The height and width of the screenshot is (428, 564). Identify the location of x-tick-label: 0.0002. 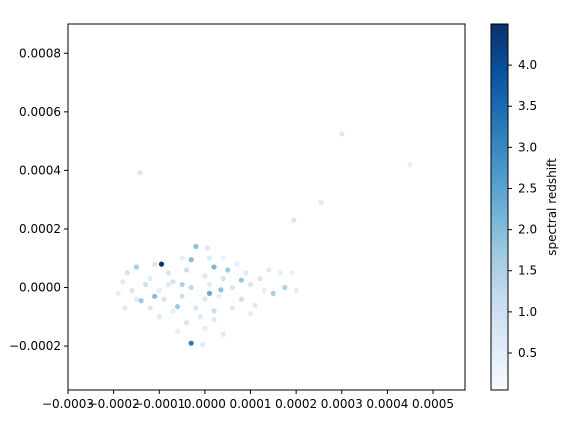
(296, 404).